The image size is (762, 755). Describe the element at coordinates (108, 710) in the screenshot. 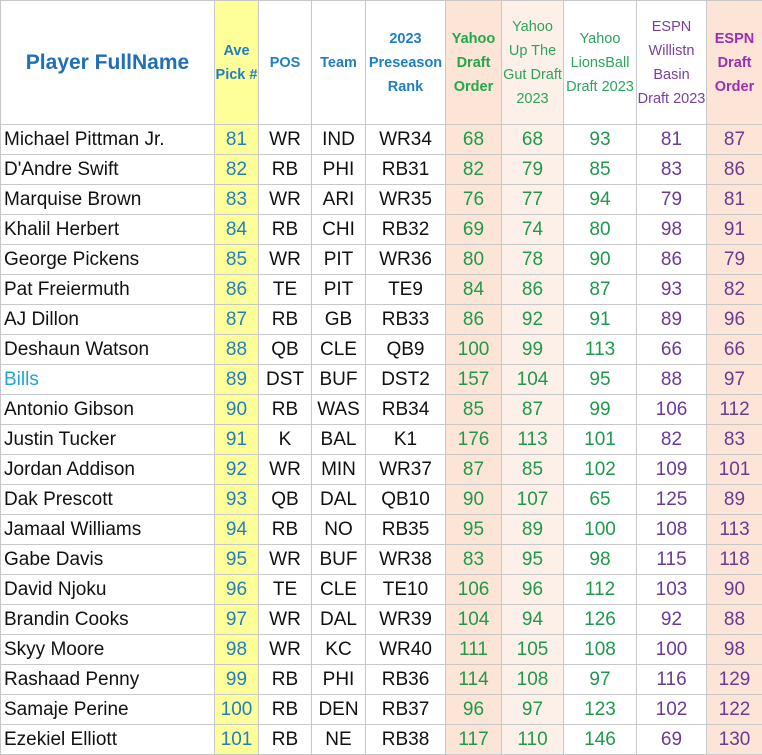

I see `player-name-cell: Samaje Perine` at that location.